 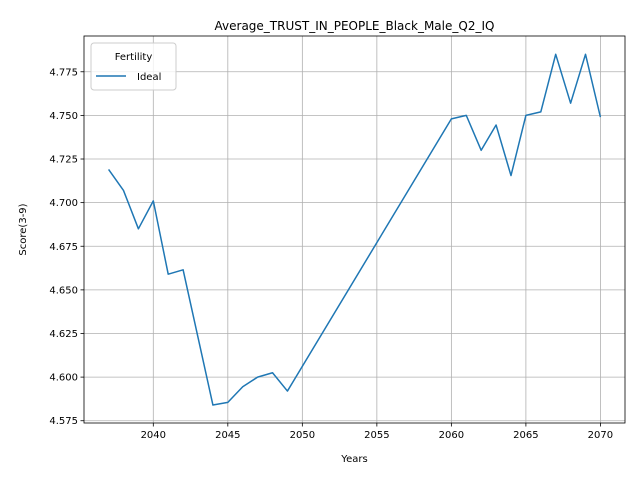 What do you see at coordinates (63, 290) in the screenshot?
I see `y-tick-label: 4.650` at bounding box center [63, 290].